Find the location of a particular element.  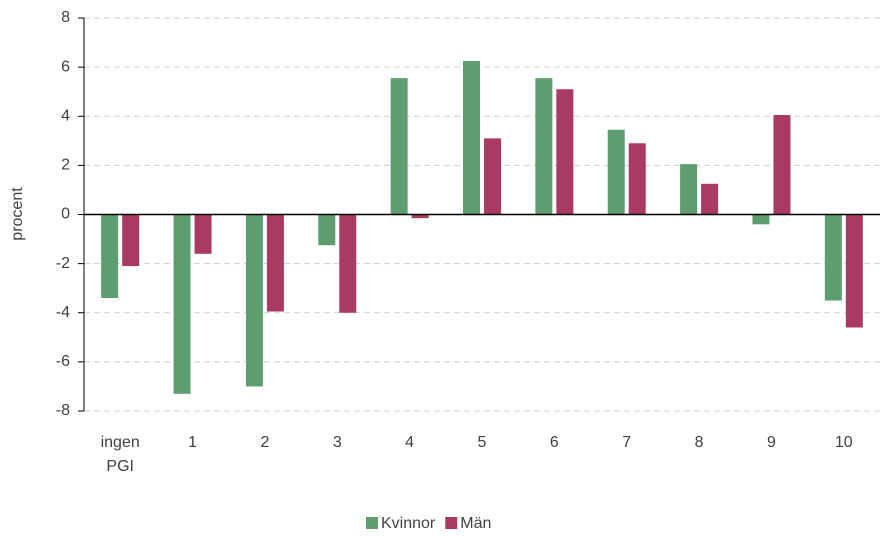

x-tick-label-line: ingen is located at coordinates (120, 442).